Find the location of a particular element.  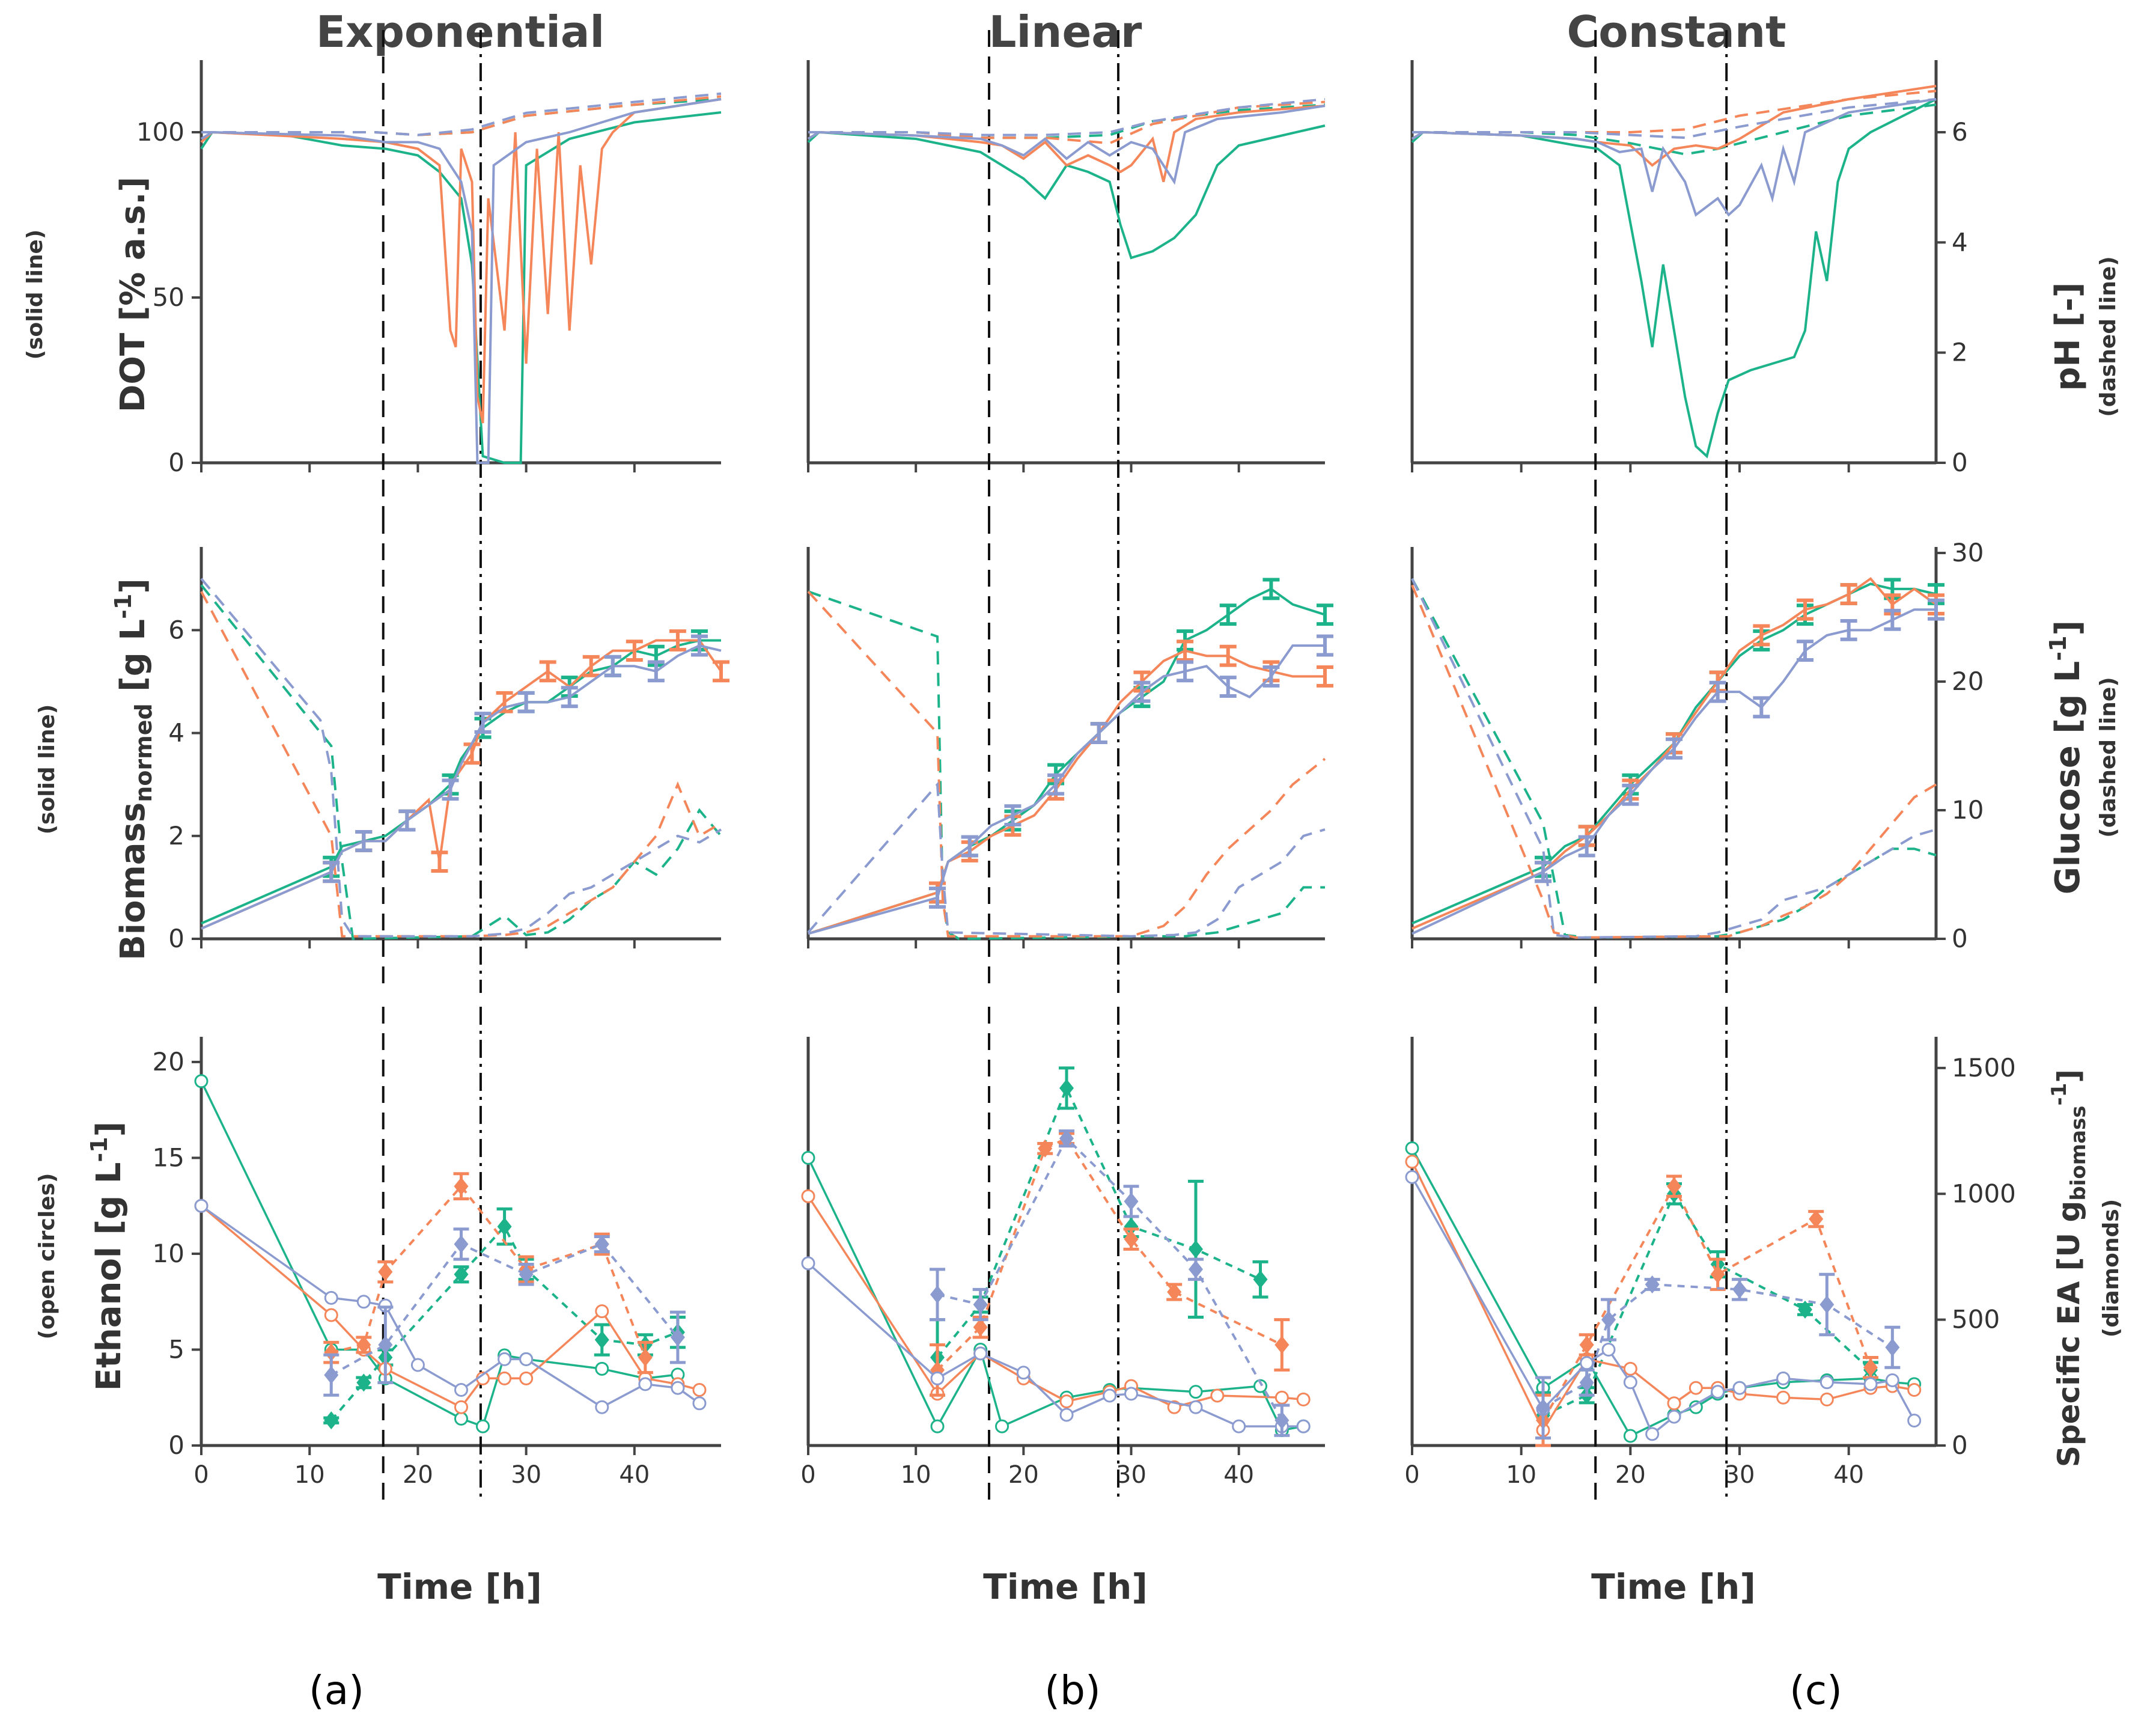

xlabel-time-b: Time [h] is located at coordinates (1065, 1586).